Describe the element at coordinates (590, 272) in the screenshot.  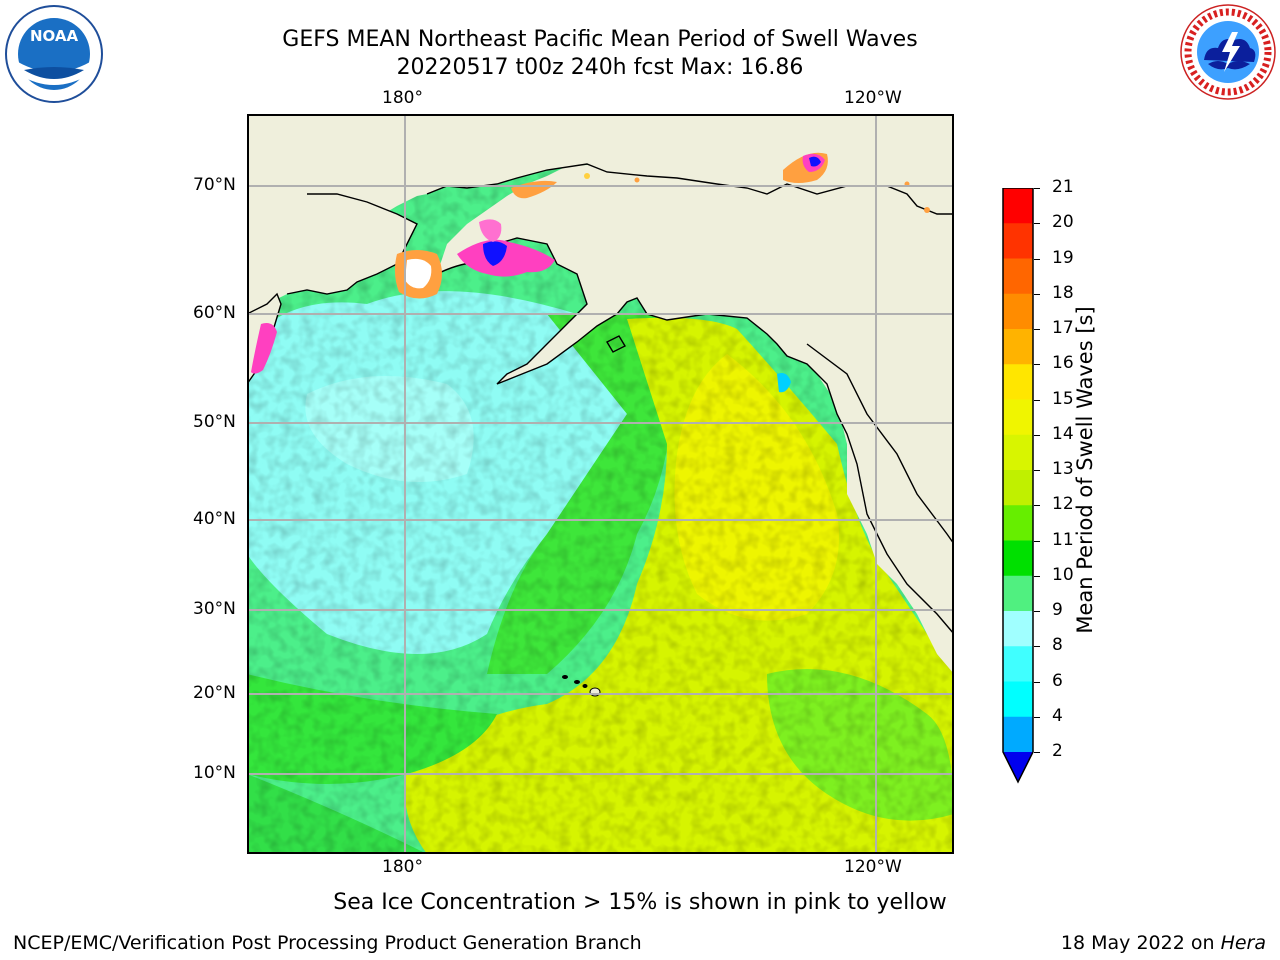
I see `sea-ice-overlay` at that location.